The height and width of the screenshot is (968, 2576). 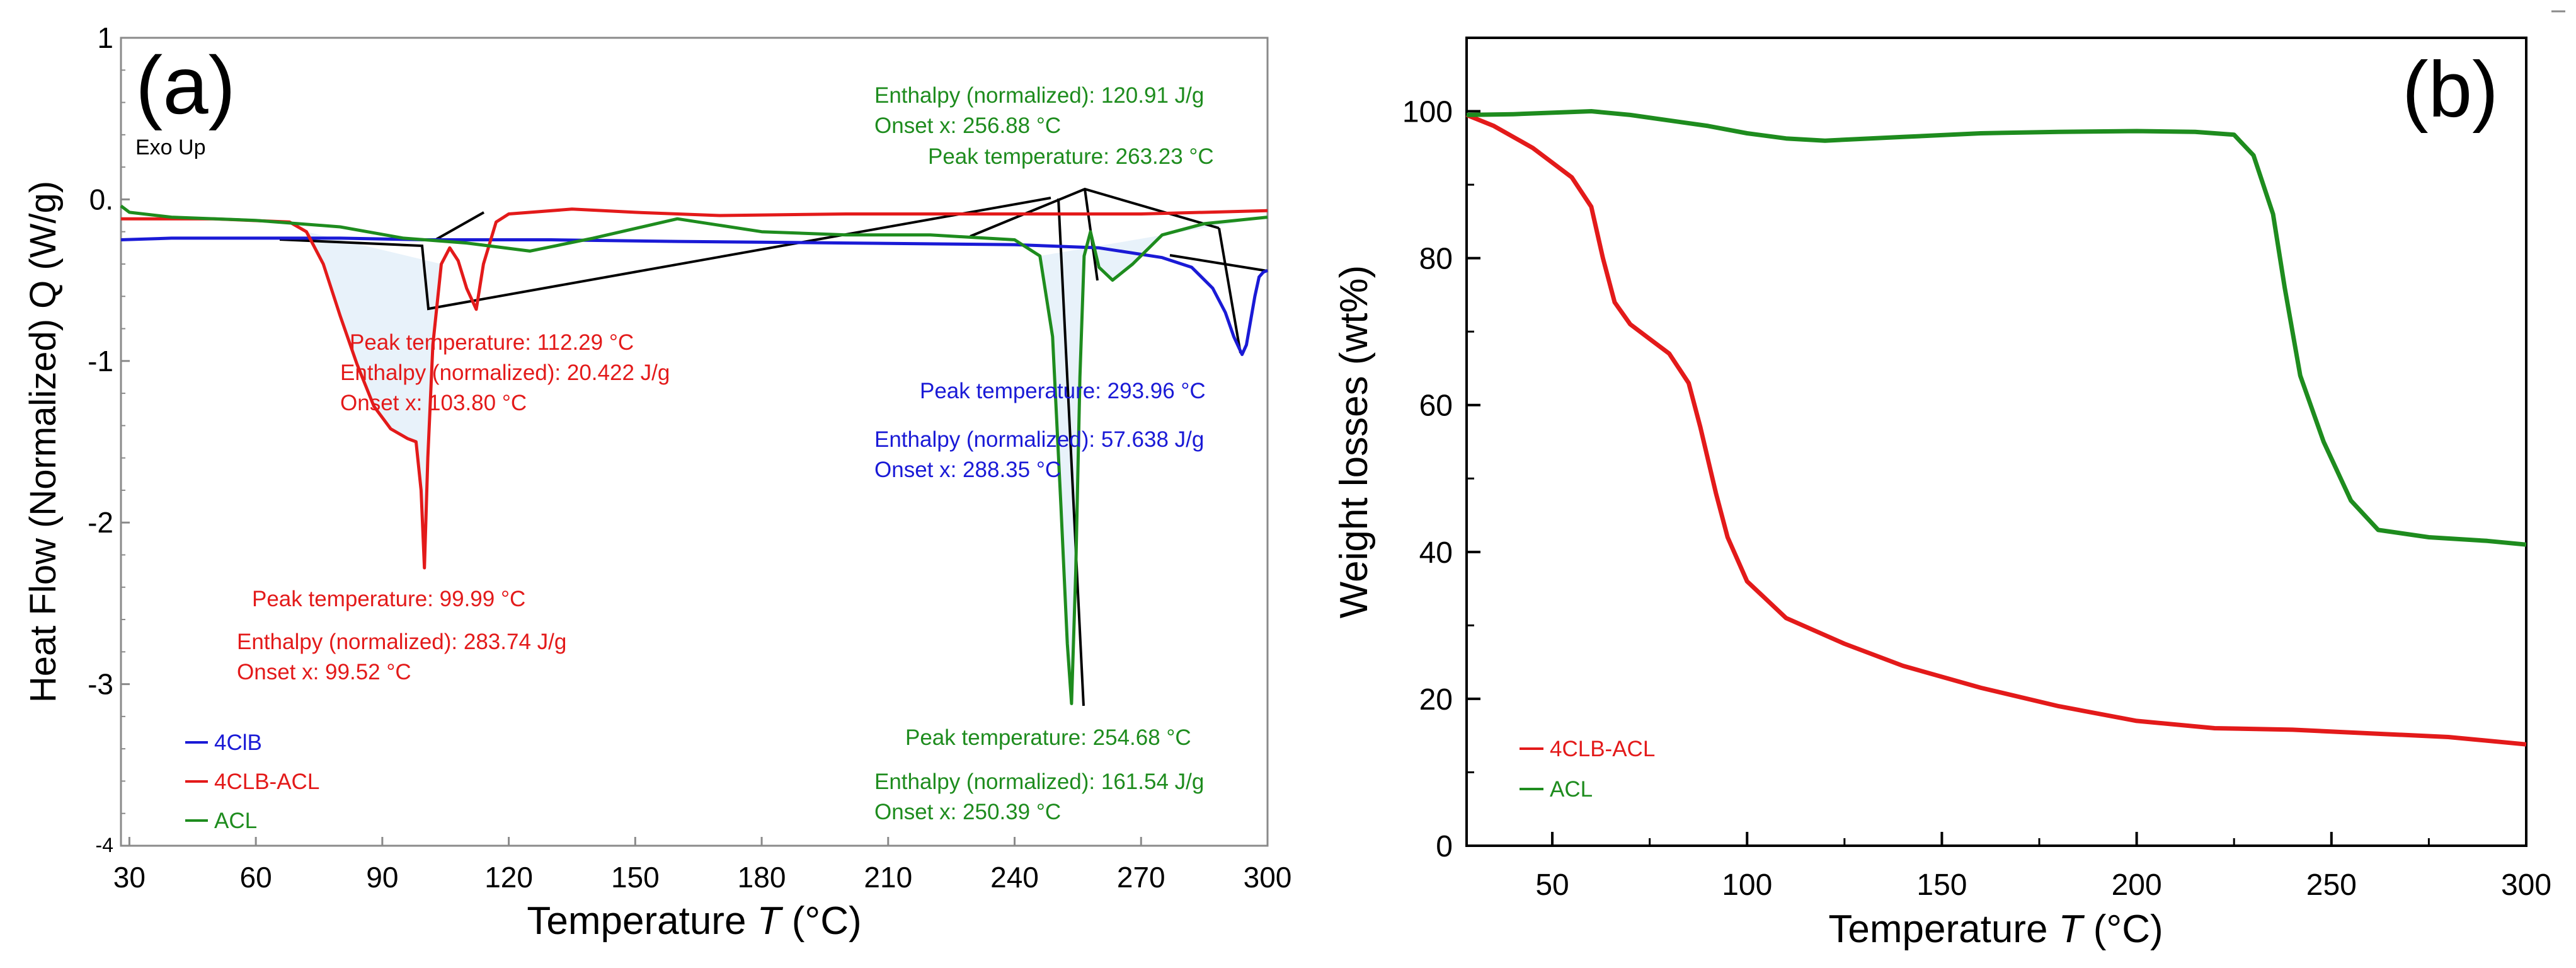 What do you see at coordinates (1436, 700) in the screenshot?
I see `b-y-tick-label-20: 20` at bounding box center [1436, 700].